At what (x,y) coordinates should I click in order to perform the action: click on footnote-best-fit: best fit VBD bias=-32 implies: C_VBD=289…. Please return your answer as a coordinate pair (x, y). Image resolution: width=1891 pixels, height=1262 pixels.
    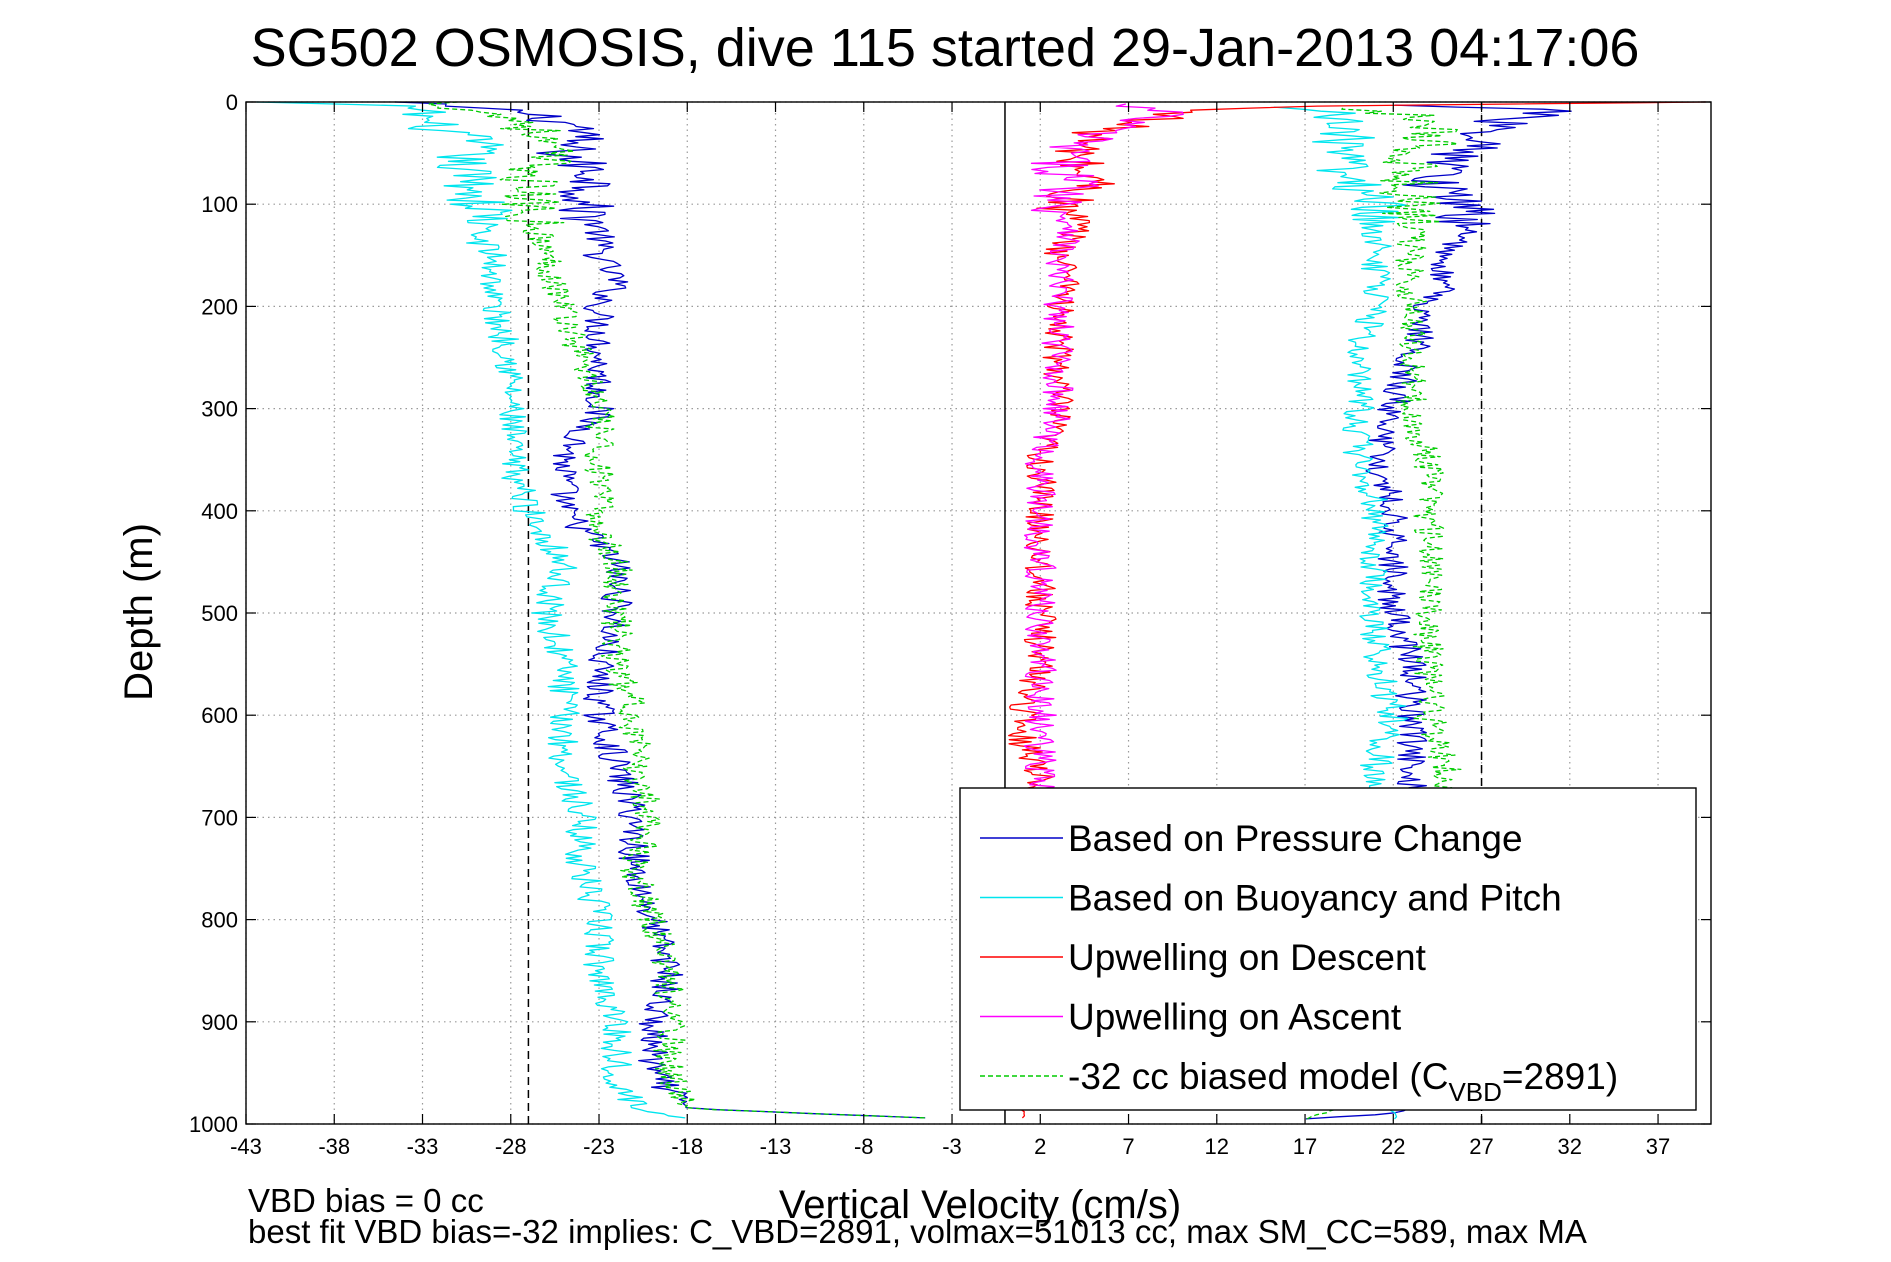
    Looking at the image, I should click on (917, 1231).